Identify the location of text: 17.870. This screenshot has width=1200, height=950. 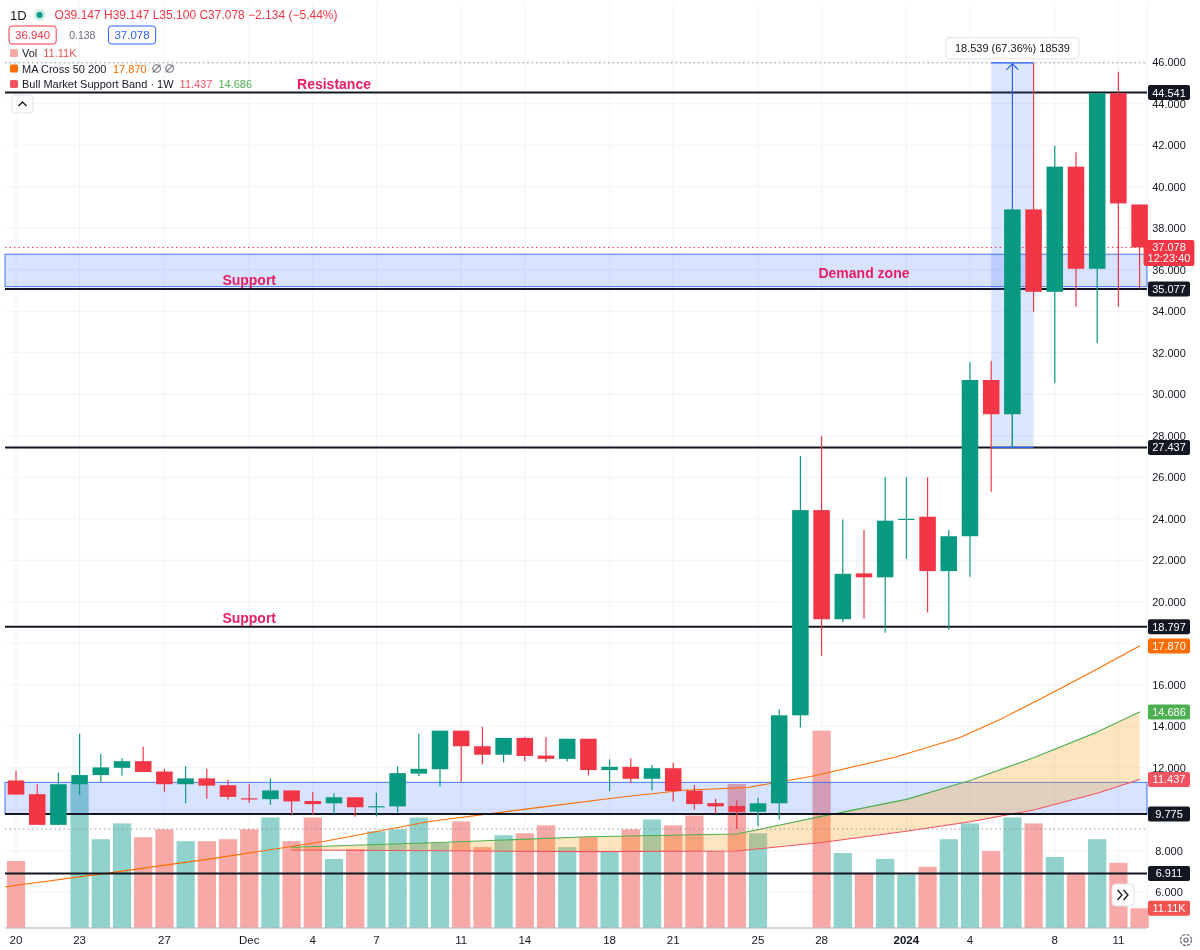
(129, 68).